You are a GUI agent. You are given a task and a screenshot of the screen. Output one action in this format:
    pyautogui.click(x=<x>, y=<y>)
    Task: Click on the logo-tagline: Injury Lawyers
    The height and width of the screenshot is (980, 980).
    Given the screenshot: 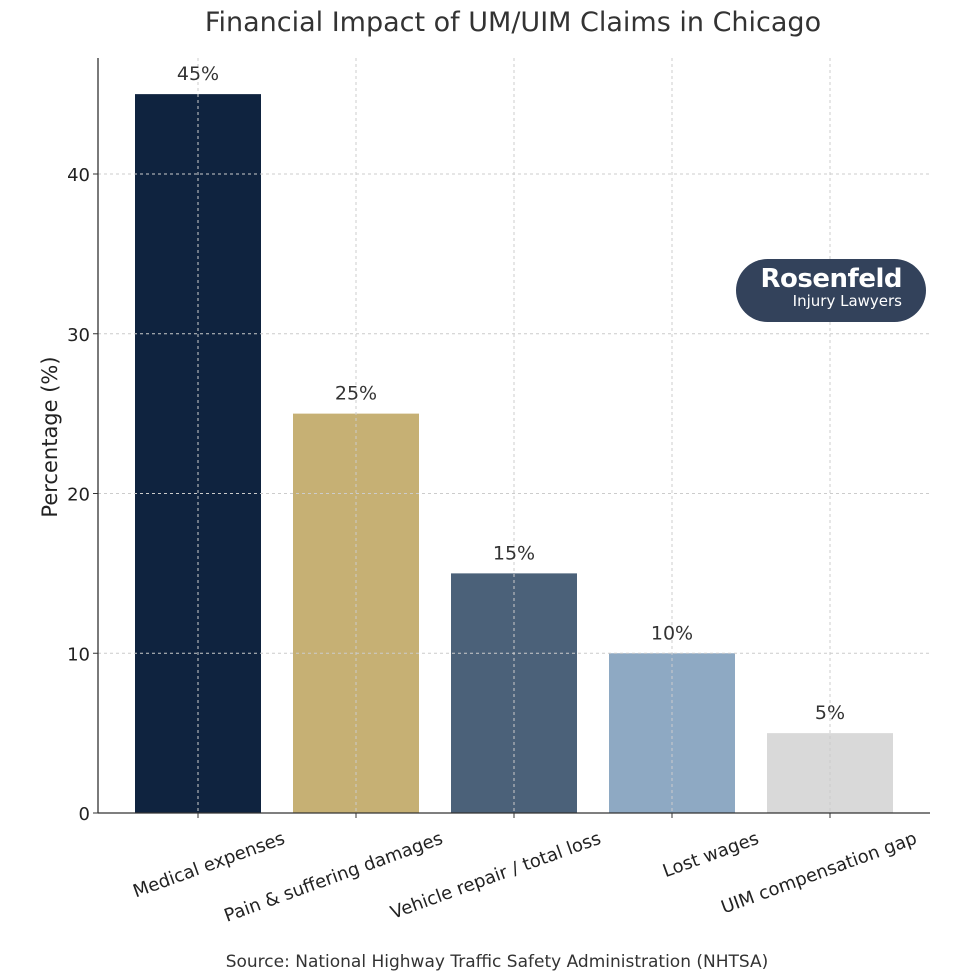 What is the action you would take?
    pyautogui.click(x=847, y=301)
    